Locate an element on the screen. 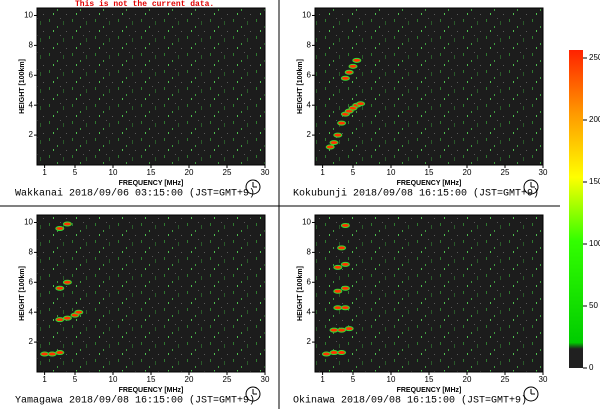  colorbar-tick-label: 150 is located at coordinates (594, 181).